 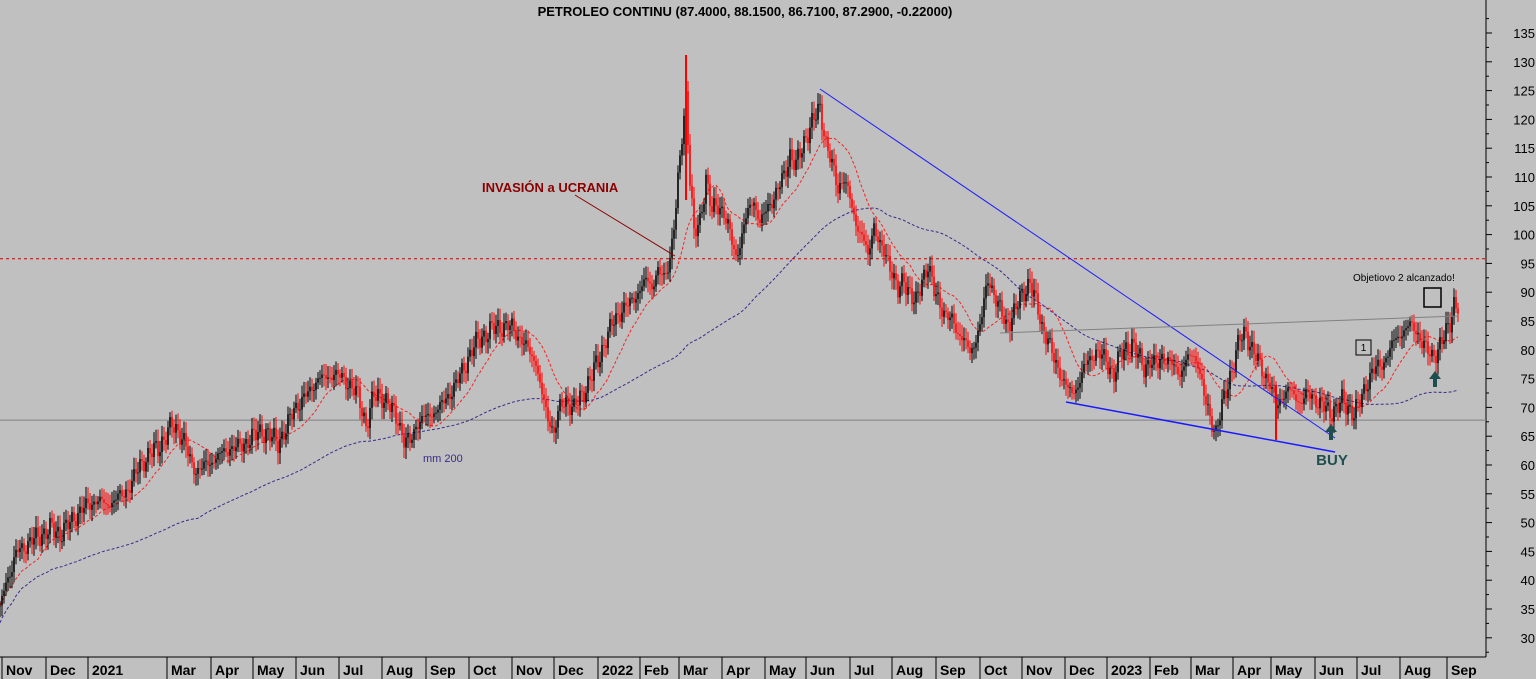 What do you see at coordinates (1524, 62) in the screenshot?
I see `y-tick-label: 130` at bounding box center [1524, 62].